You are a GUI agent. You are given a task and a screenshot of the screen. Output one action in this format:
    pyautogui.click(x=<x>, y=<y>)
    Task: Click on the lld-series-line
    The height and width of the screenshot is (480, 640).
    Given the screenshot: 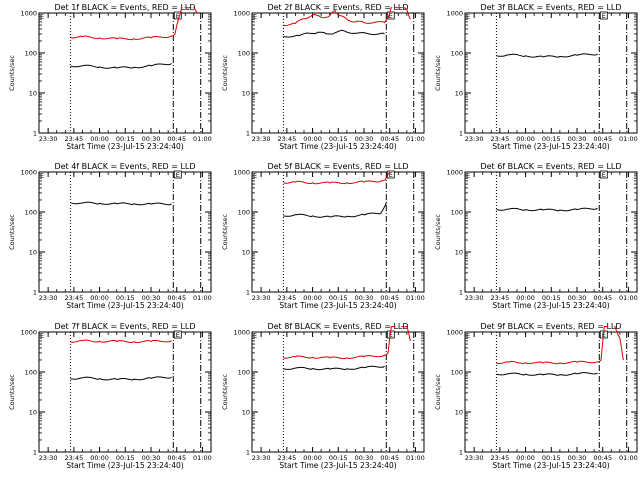 What is the action you would take?
    pyautogui.click(x=121, y=341)
    